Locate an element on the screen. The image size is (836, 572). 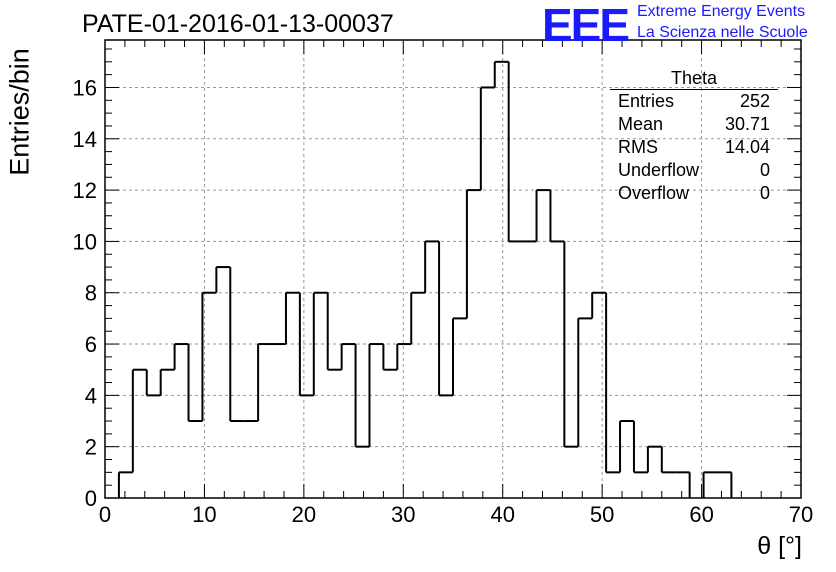
stats-row: Mean 30.71 is located at coordinates (694, 124).